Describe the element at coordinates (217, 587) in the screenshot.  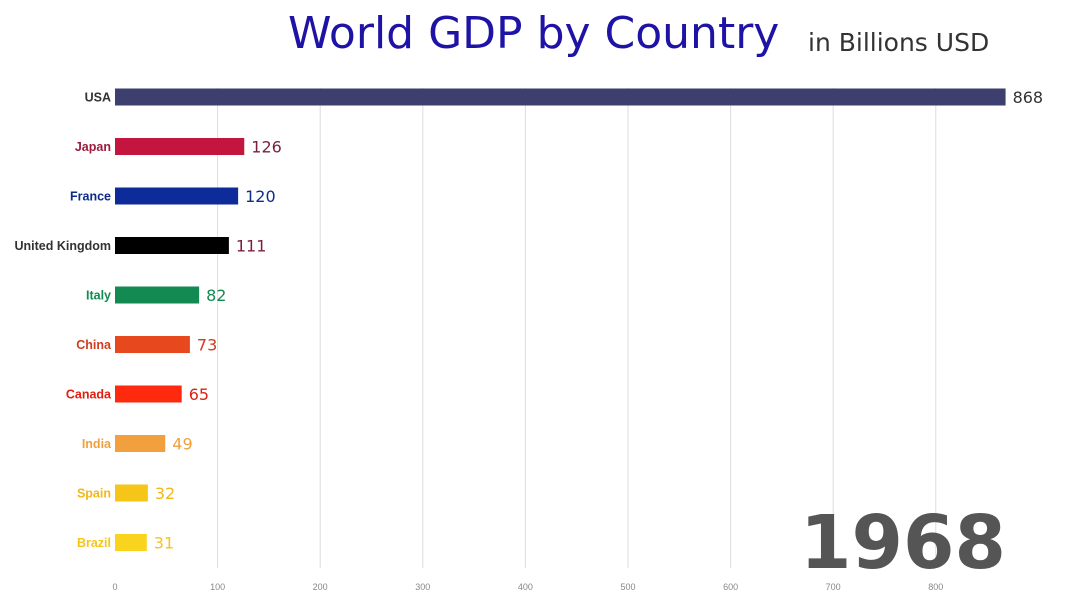
I see `x-tick-label: 100` at that location.